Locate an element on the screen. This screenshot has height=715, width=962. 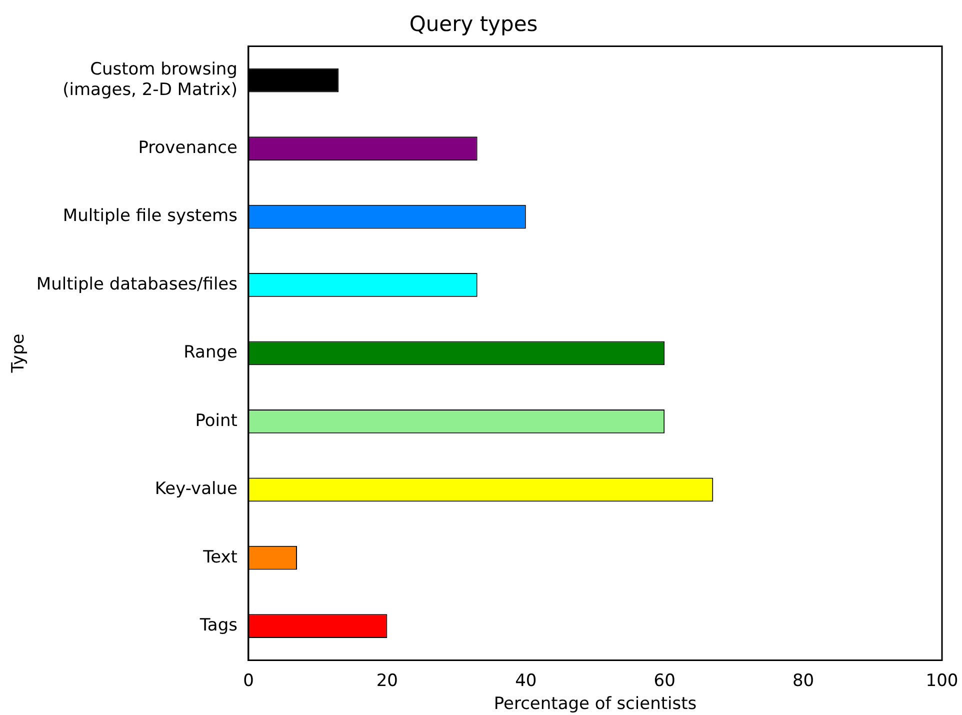
x-tick-label: 40 is located at coordinates (526, 680).